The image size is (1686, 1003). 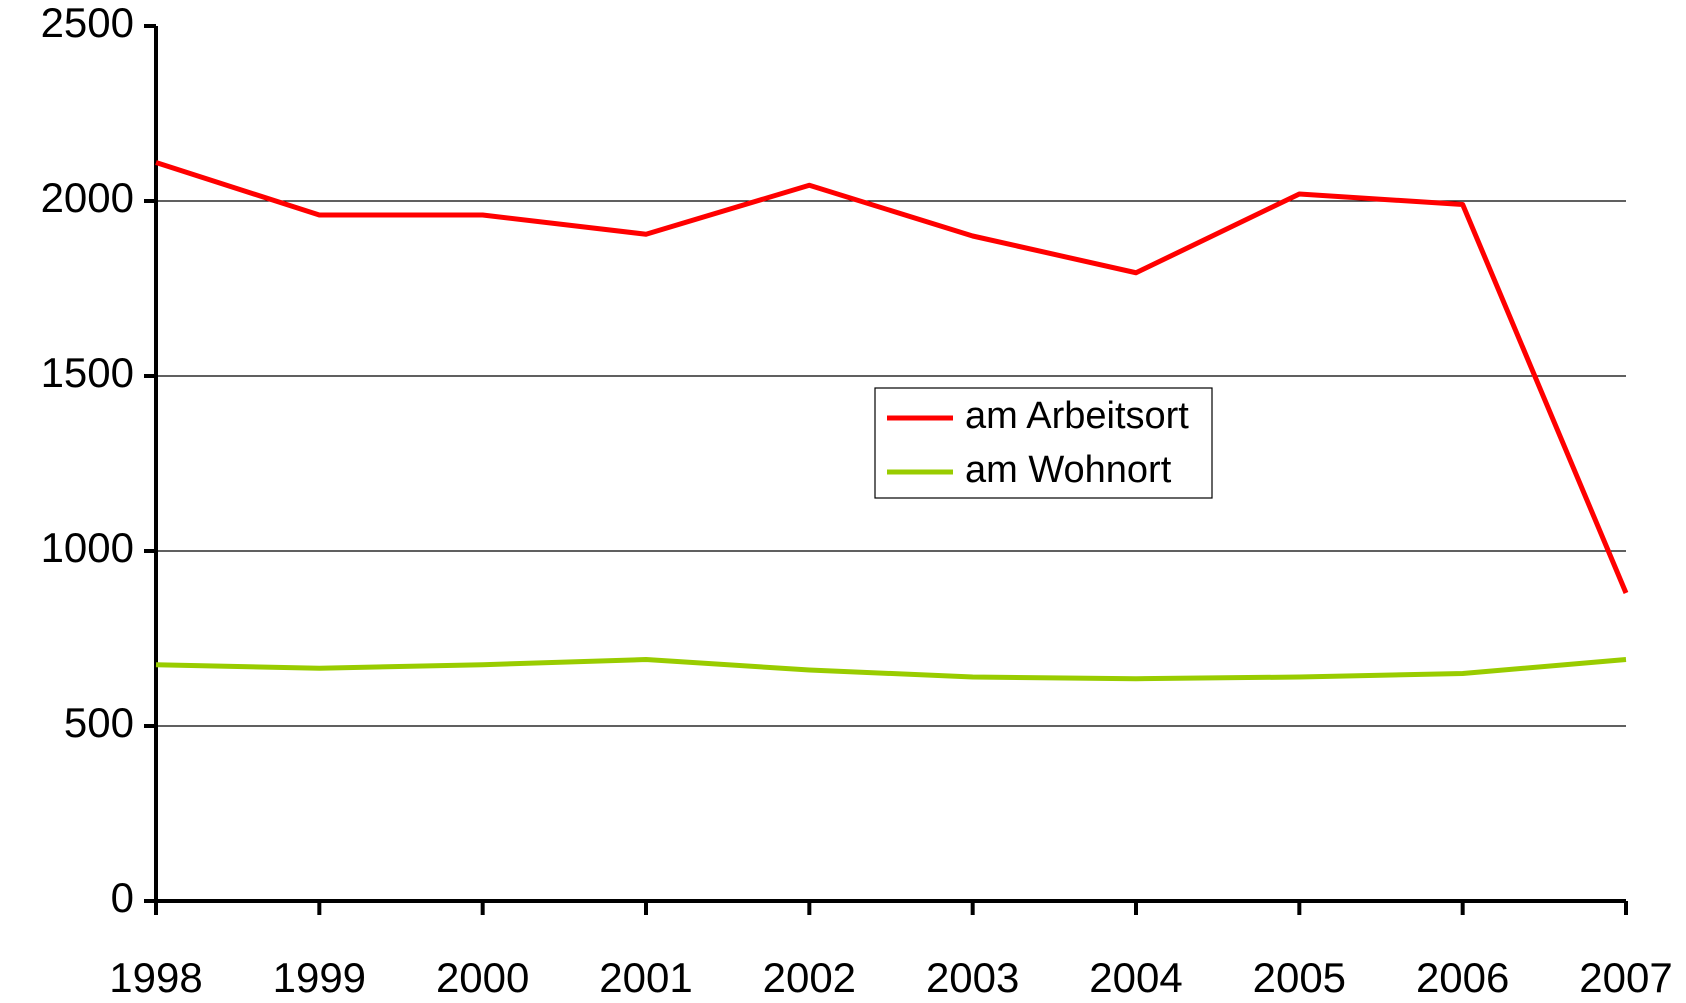 What do you see at coordinates (87, 23) in the screenshot?
I see `y-tick-label: 2500` at bounding box center [87, 23].